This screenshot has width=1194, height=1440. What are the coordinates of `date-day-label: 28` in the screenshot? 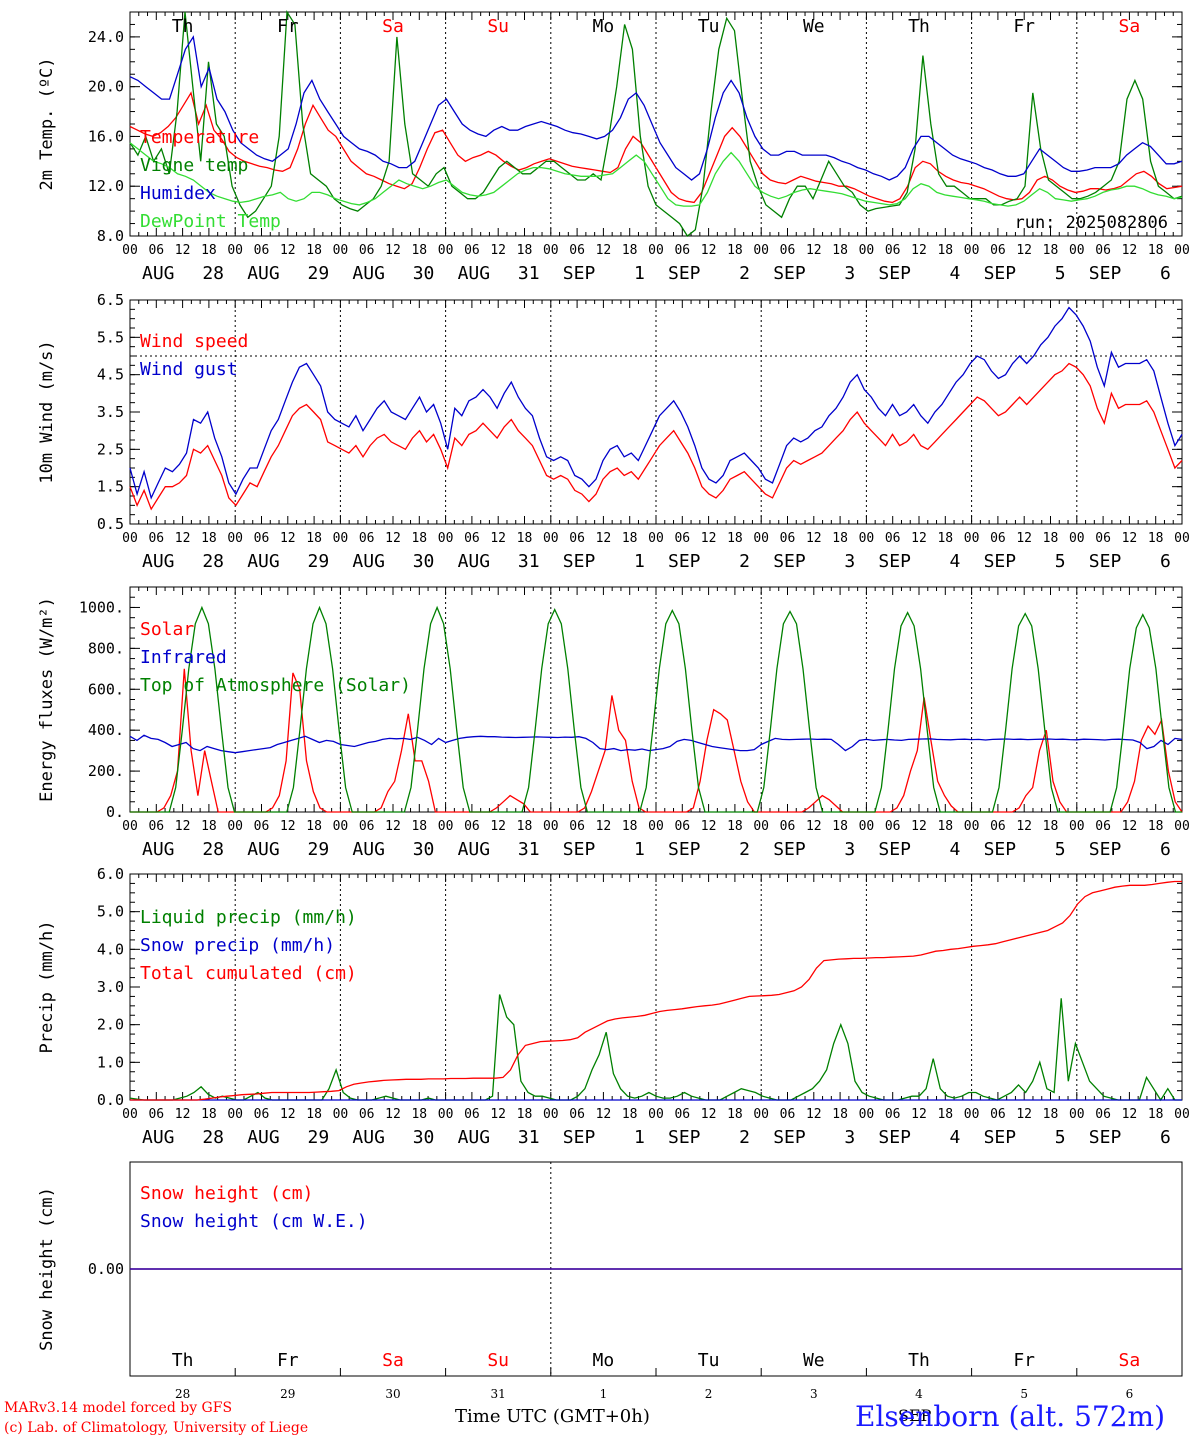 It's located at (213, 561).